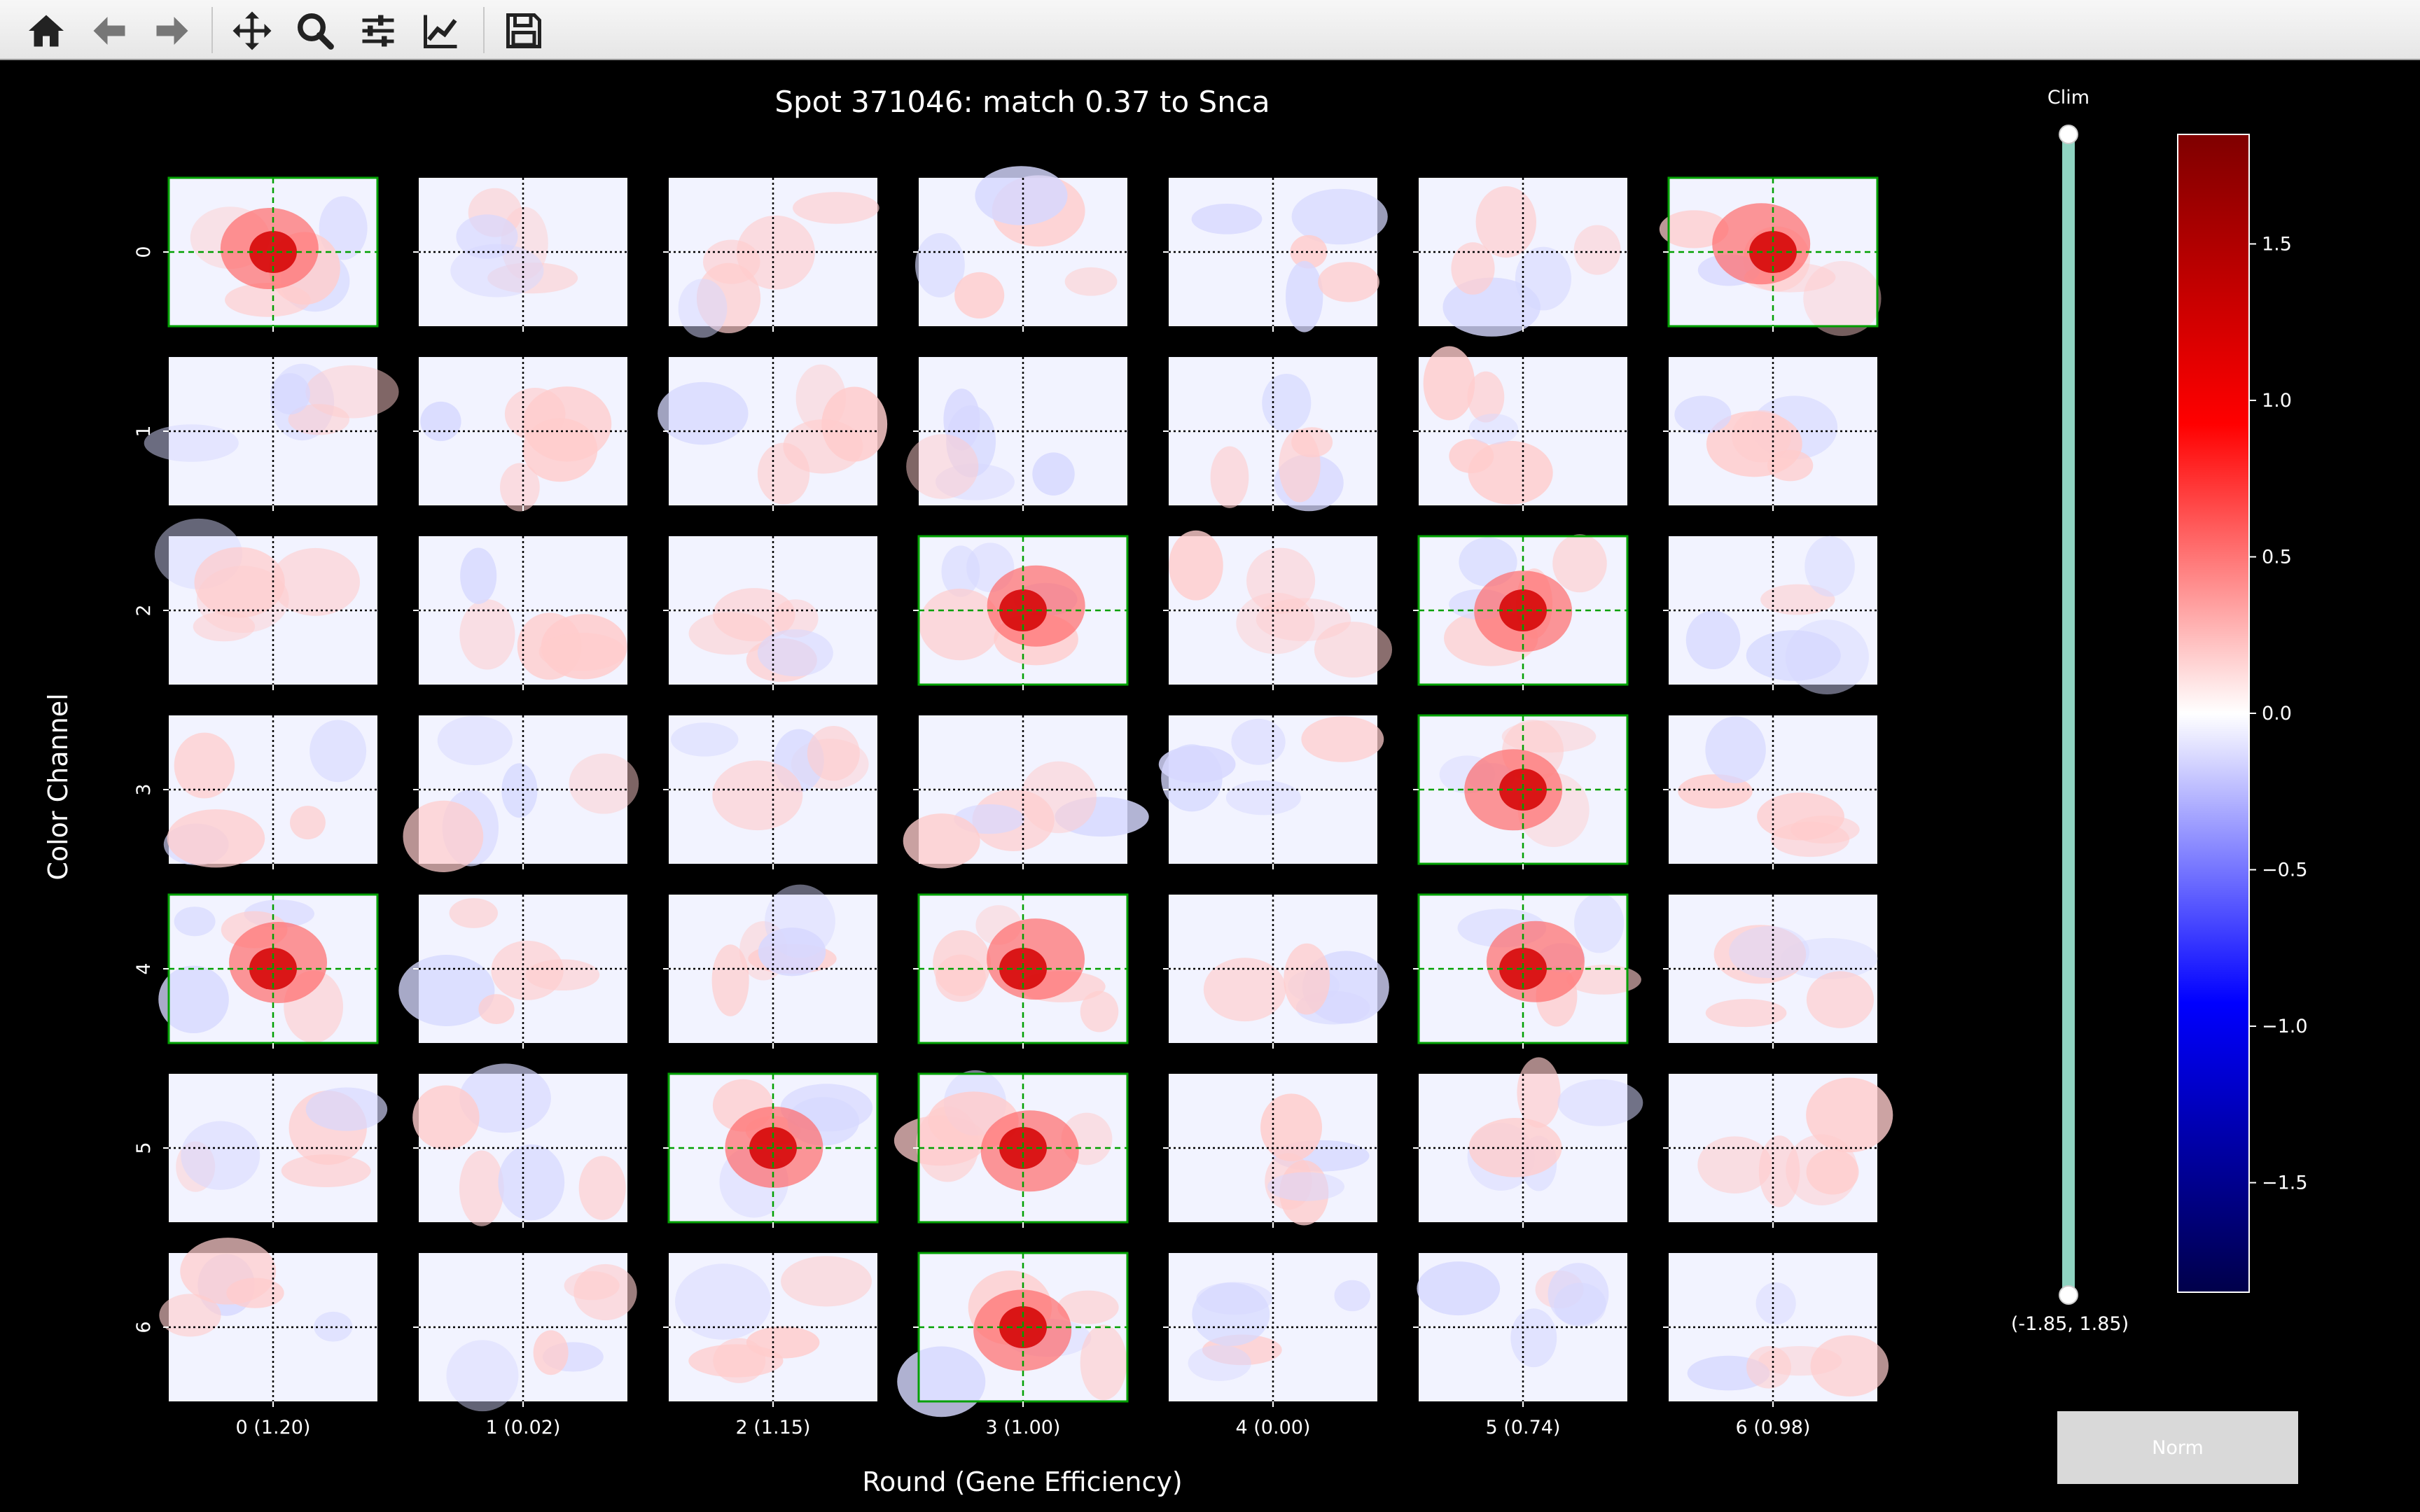 The width and height of the screenshot is (2420, 1512). What do you see at coordinates (520, 255) in the screenshot?
I see `tile-r1-c0` at bounding box center [520, 255].